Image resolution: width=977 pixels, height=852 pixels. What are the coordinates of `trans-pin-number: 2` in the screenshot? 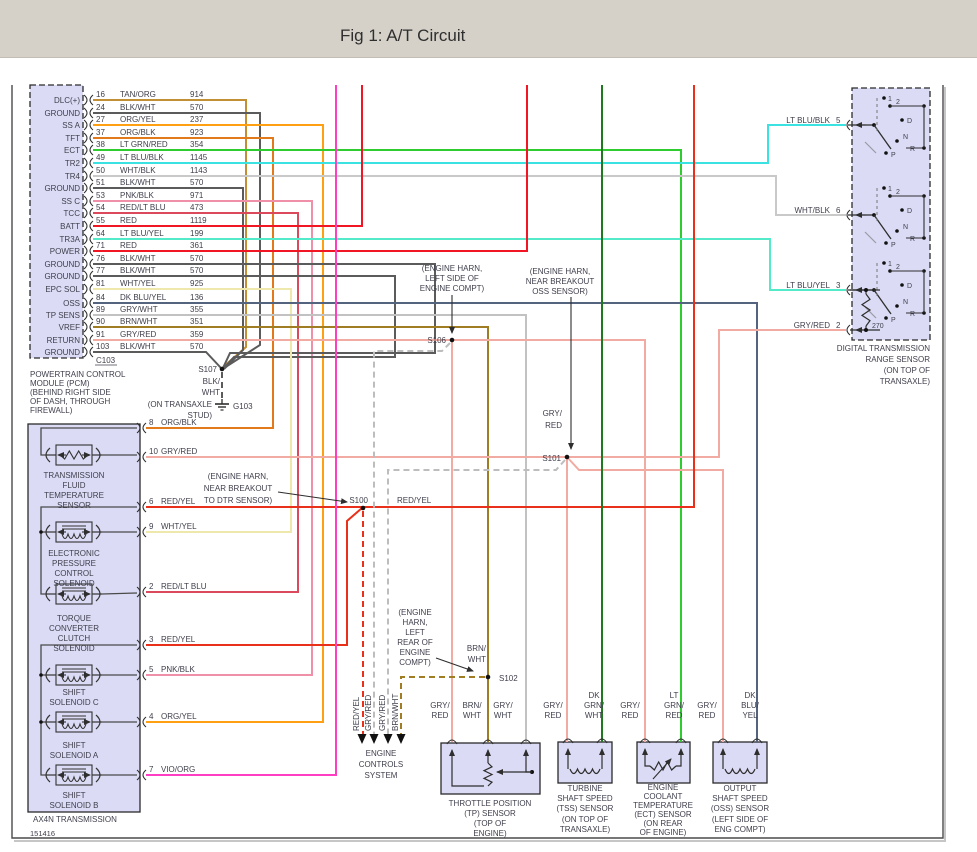 It's located at (151, 586).